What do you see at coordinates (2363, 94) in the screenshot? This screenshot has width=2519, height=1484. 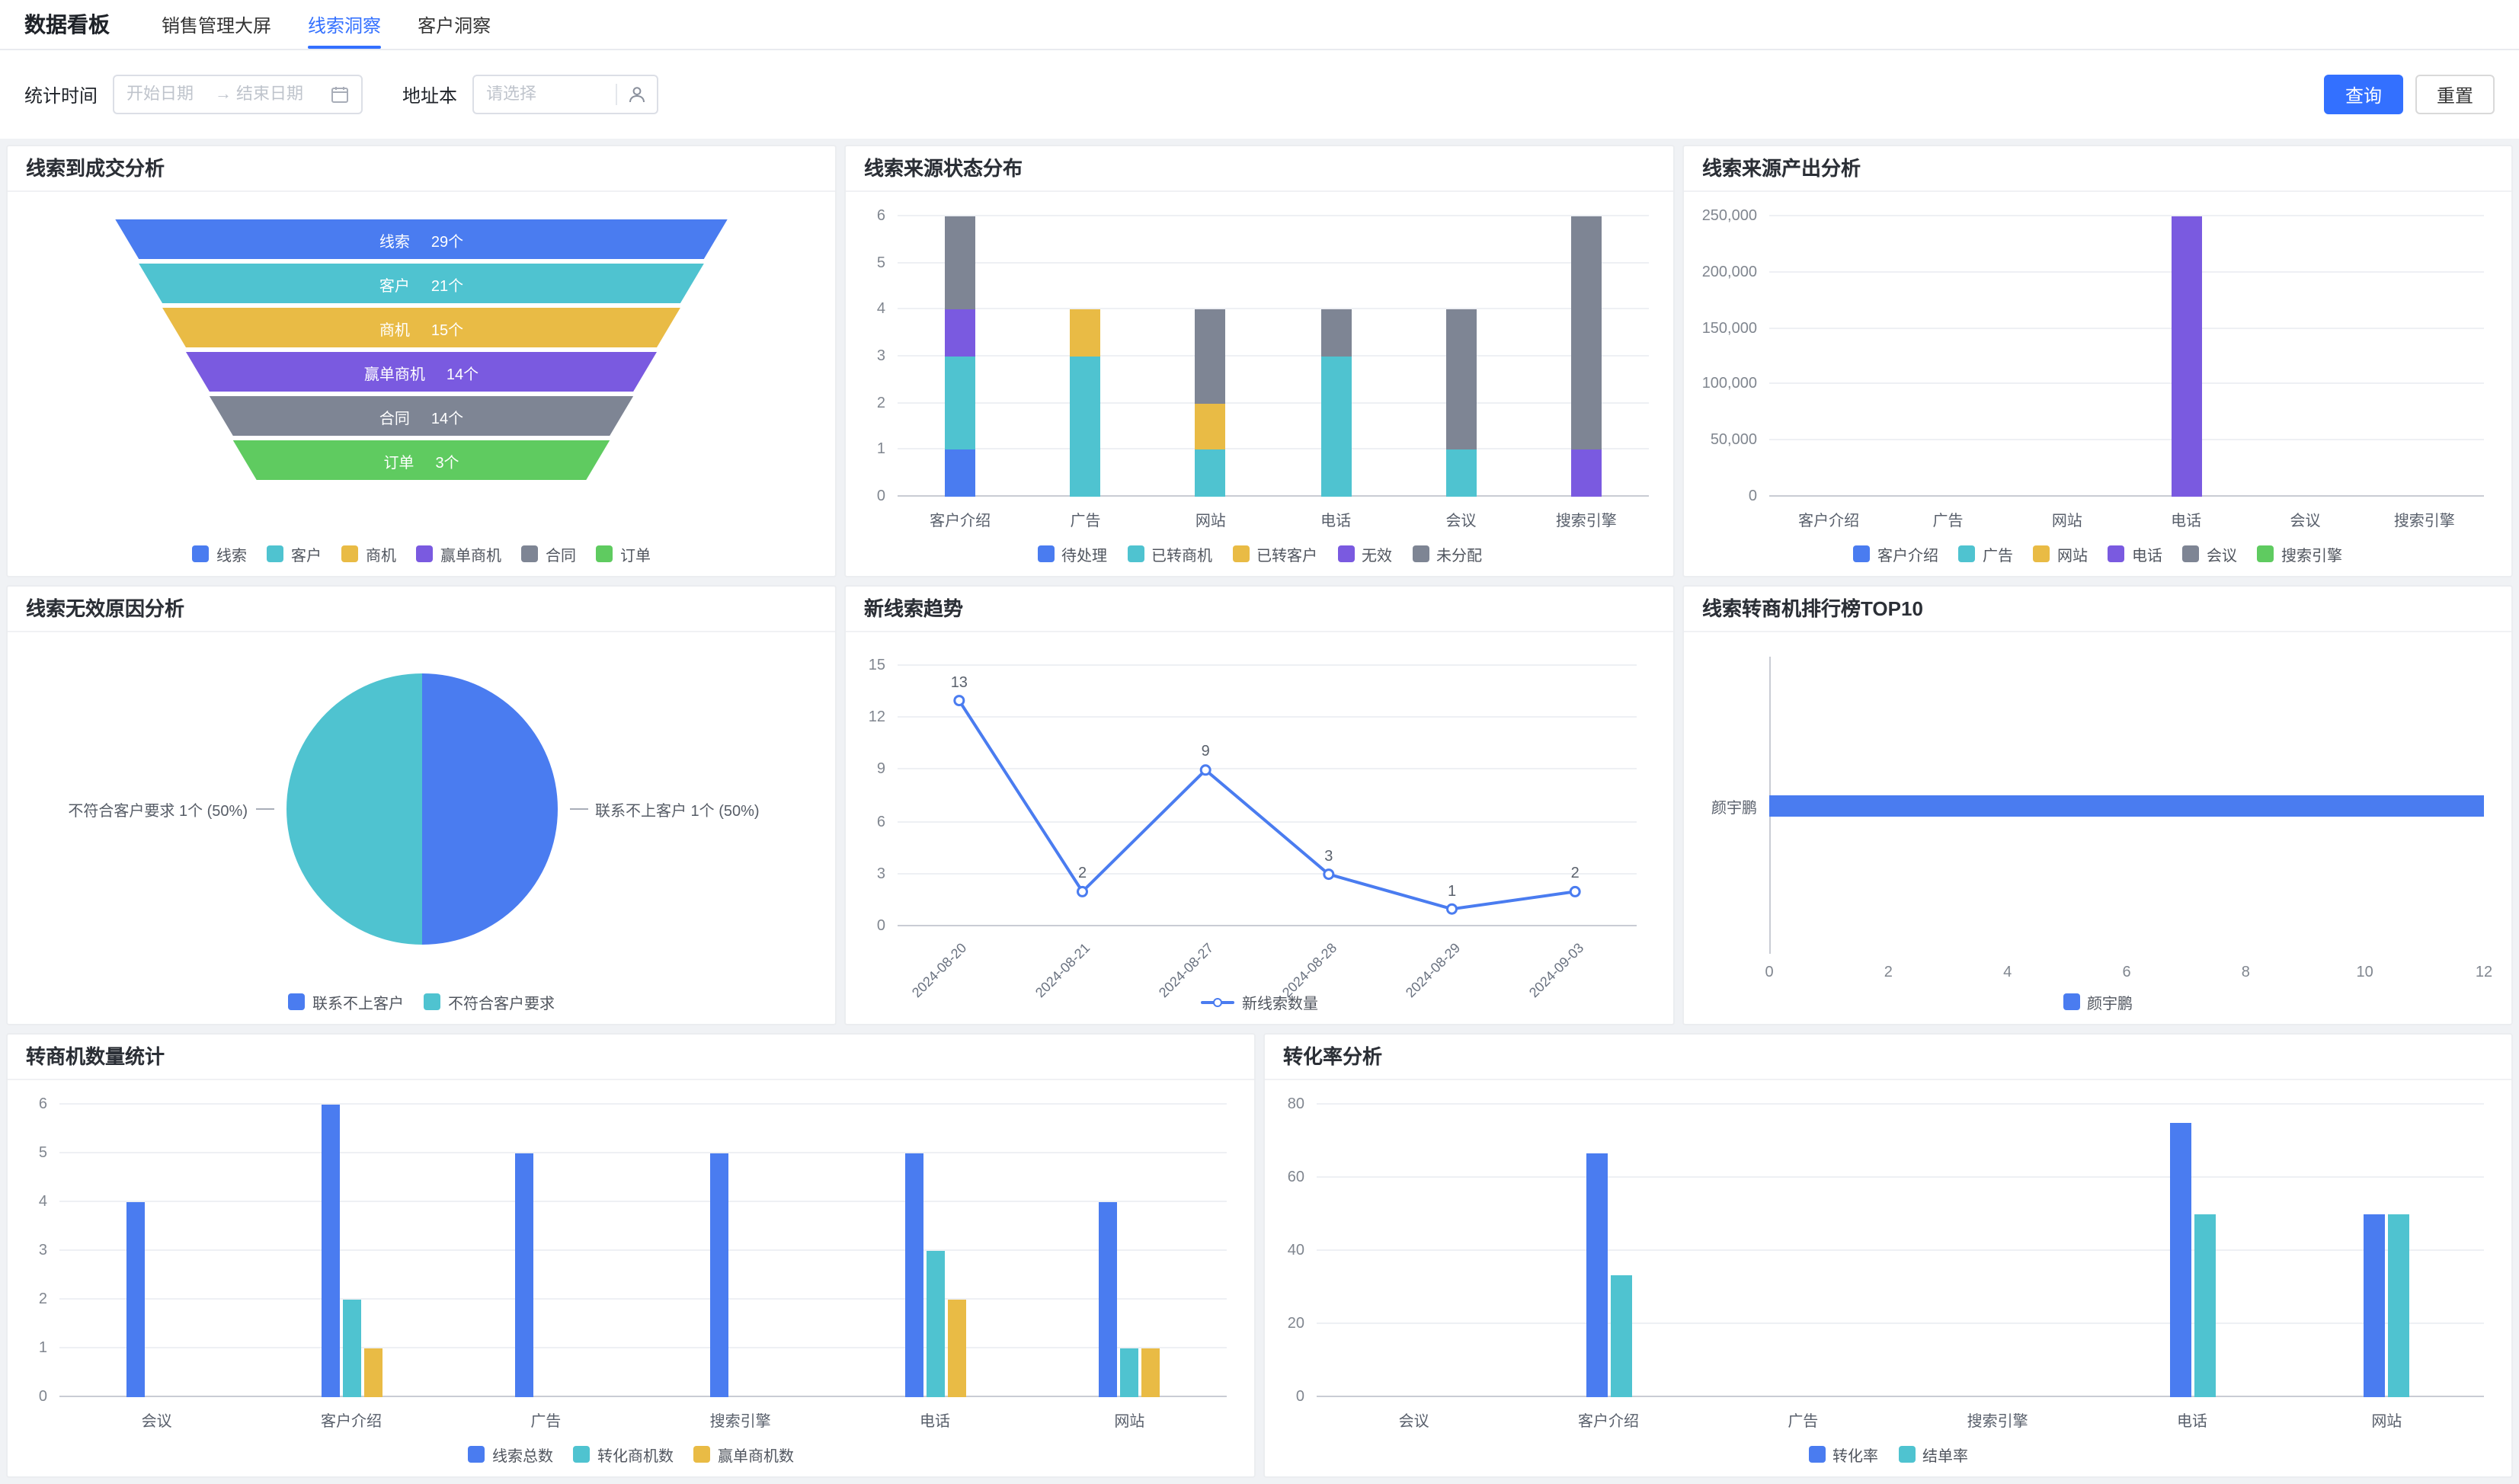 I see `query-button: 查询` at bounding box center [2363, 94].